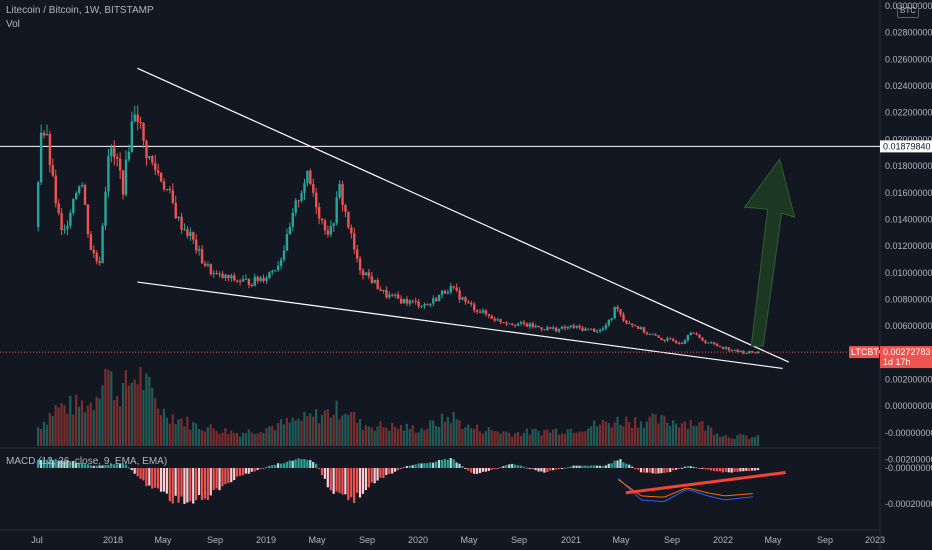 The image size is (932, 550). I want to click on level-price-tag, so click(906, 146).